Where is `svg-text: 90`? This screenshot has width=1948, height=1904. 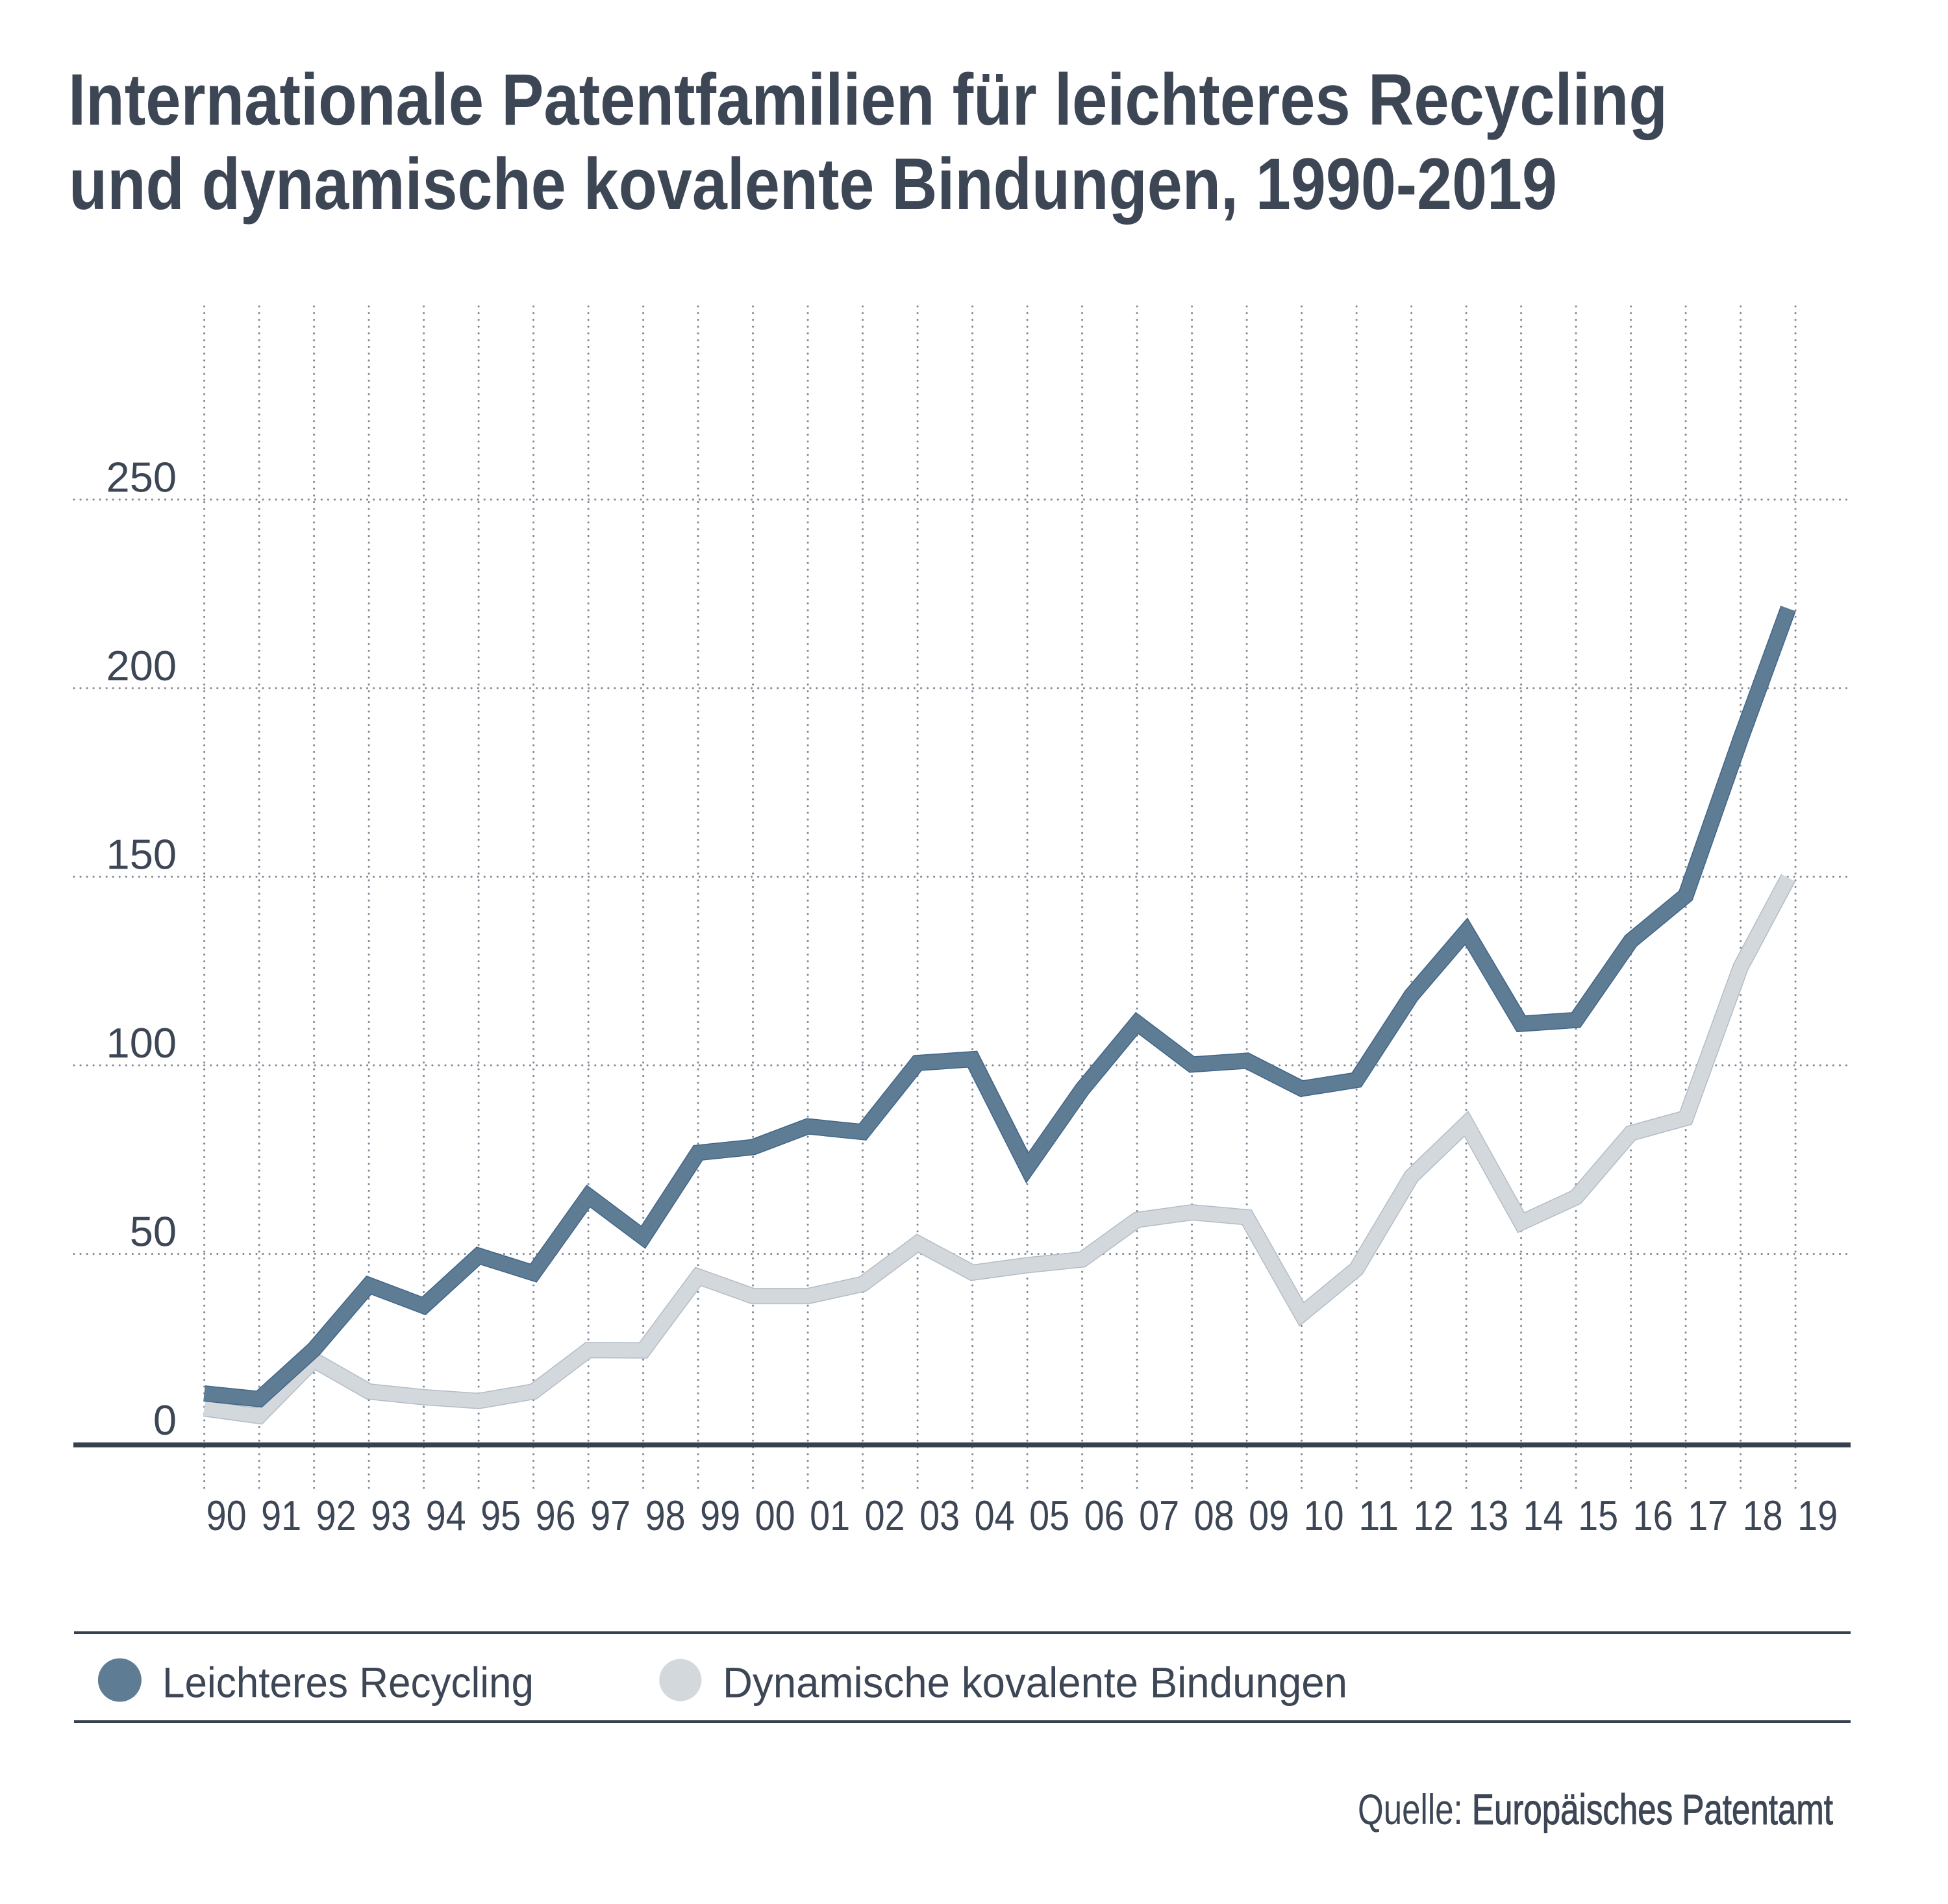 svg-text: 90 is located at coordinates (226, 1516).